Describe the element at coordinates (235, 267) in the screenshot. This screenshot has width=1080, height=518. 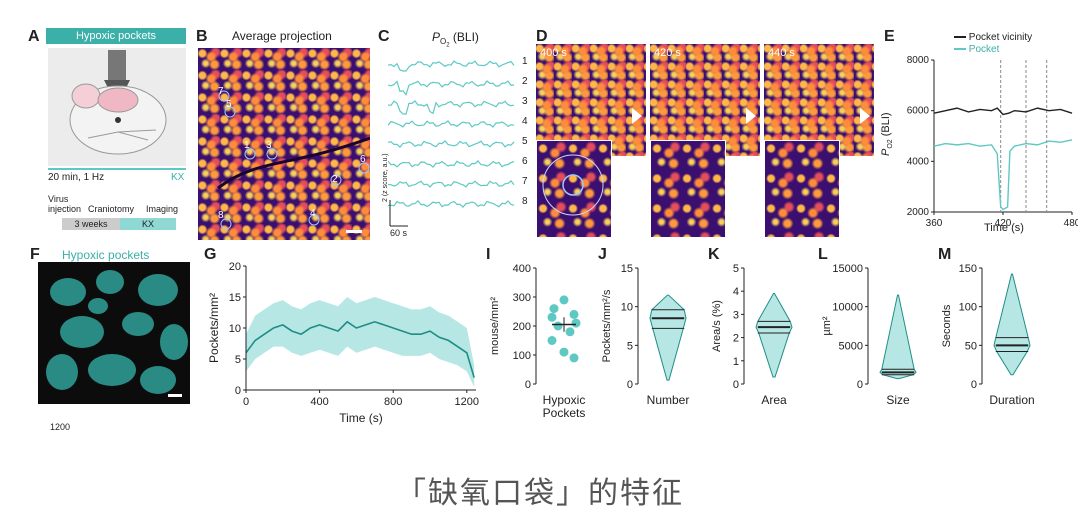
I see `y-tick-label: 20` at that location.